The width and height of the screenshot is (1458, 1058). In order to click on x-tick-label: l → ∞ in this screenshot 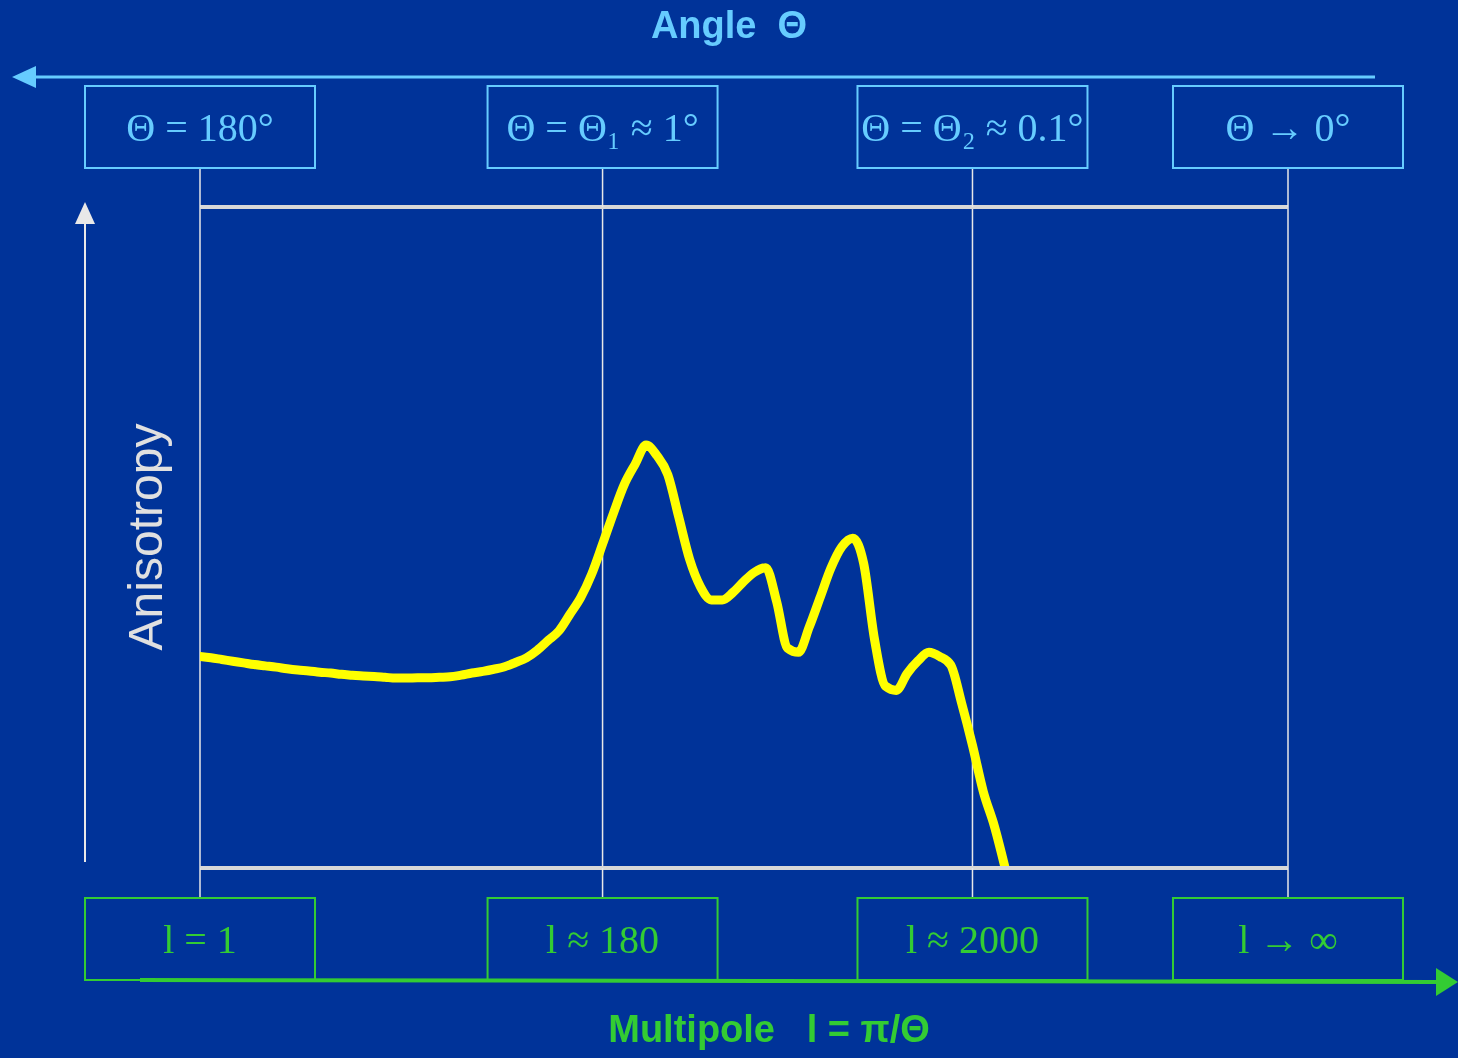, I will do `click(1288, 939)`.